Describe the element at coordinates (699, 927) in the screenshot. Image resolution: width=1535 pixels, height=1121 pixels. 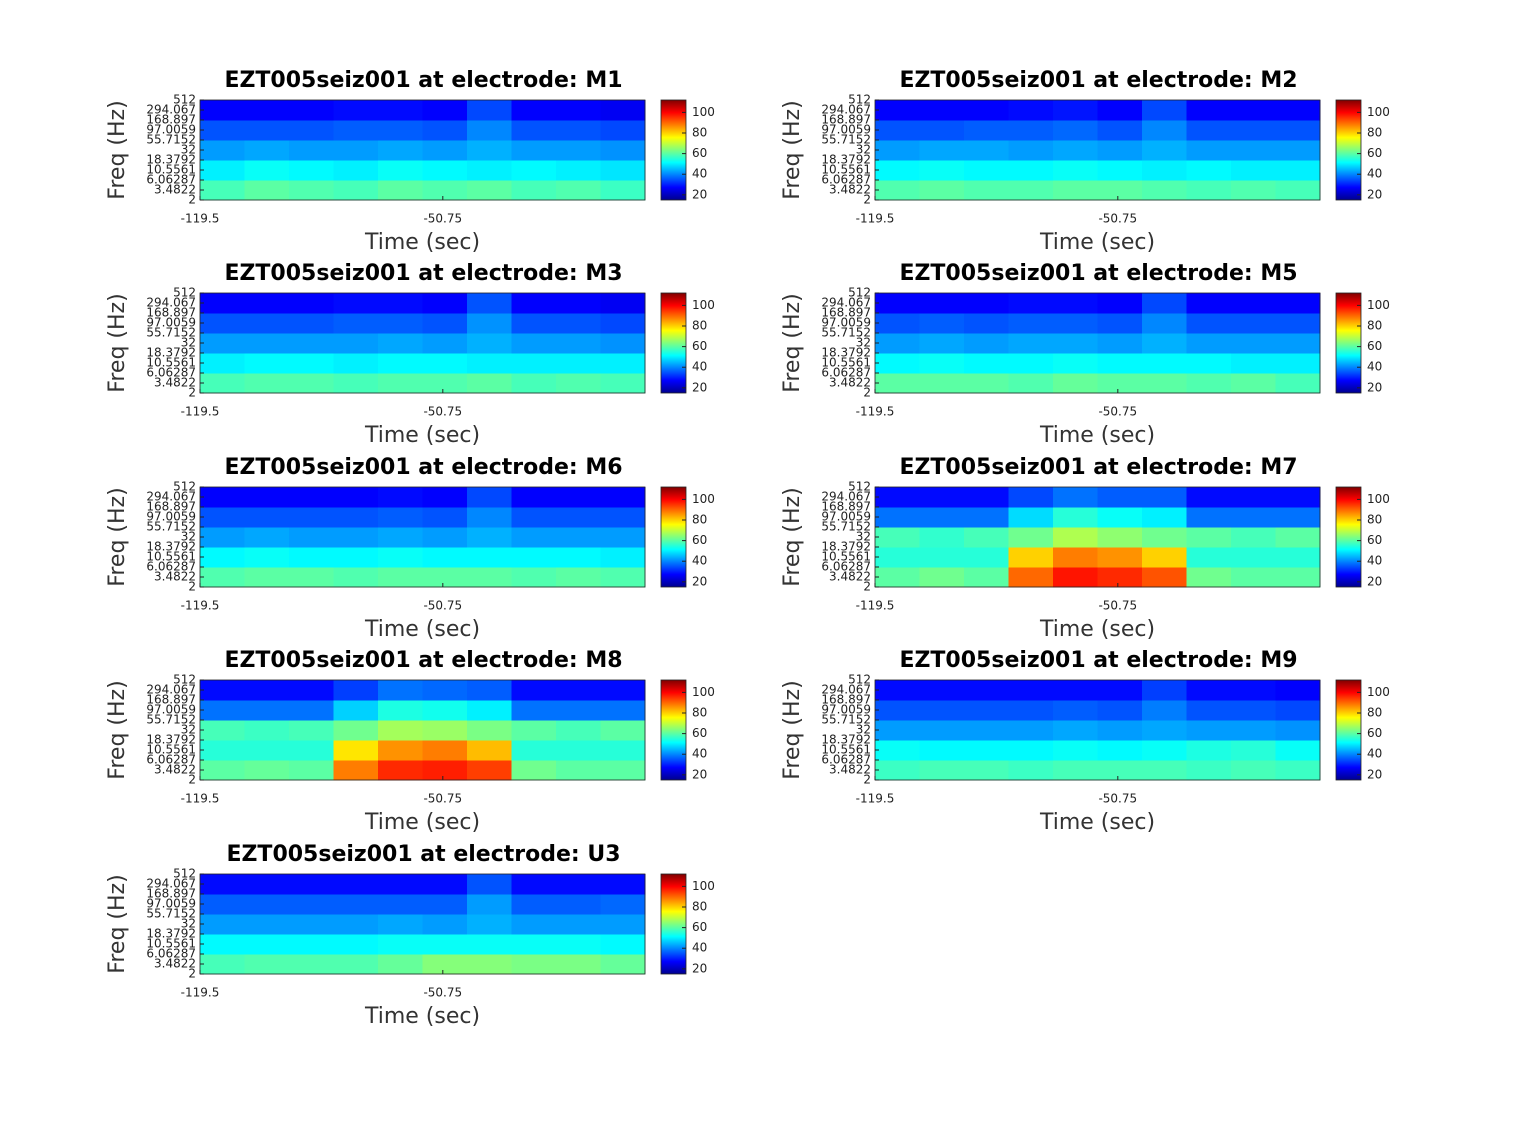
I see `colorbar-tick-label: 60` at that location.